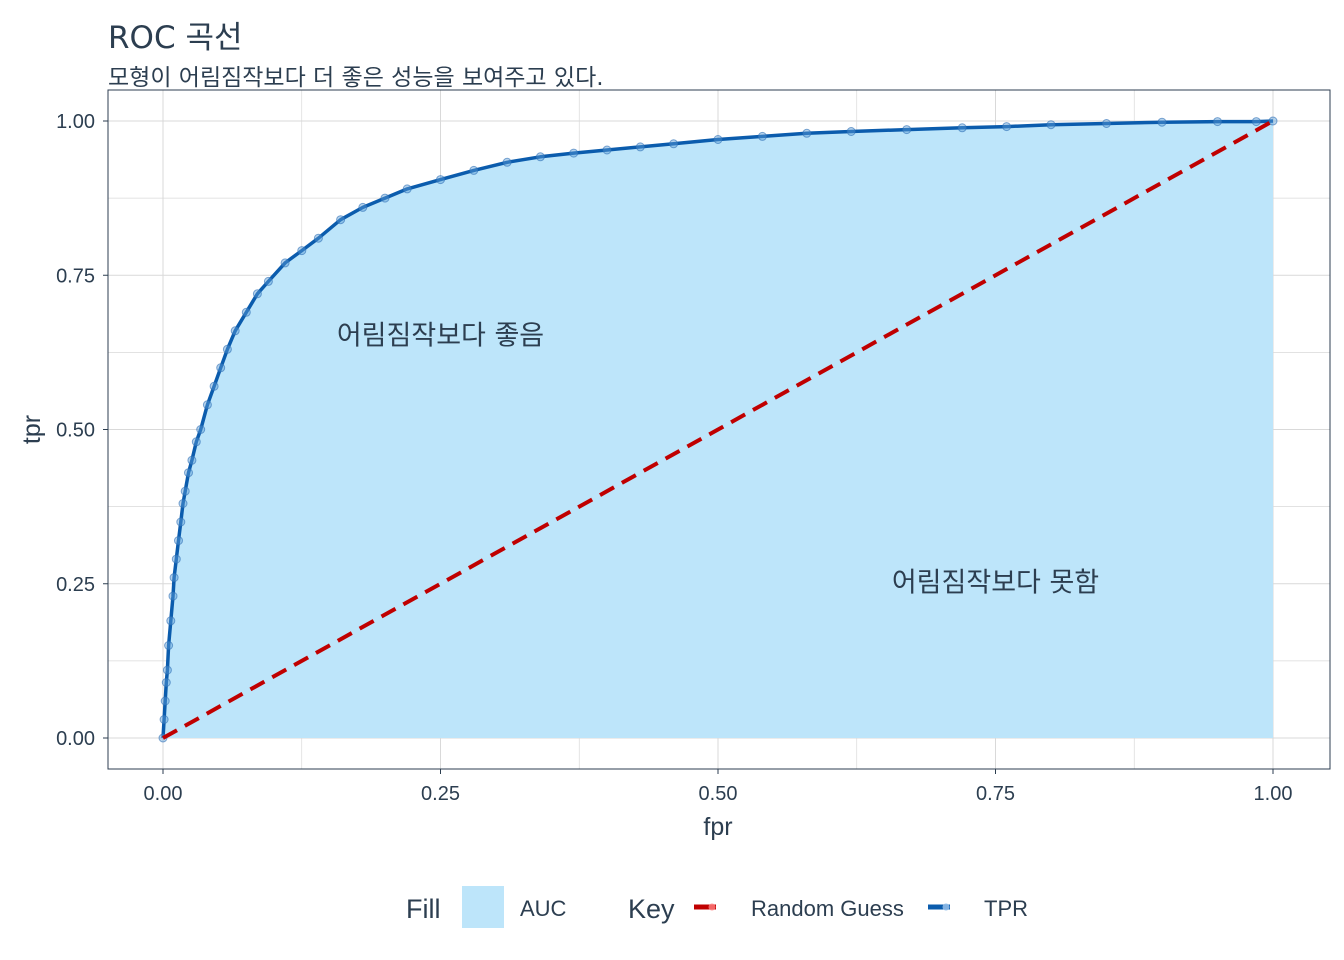 The width and height of the screenshot is (1344, 960). I want to click on legend-random-guess-point, so click(712, 907).